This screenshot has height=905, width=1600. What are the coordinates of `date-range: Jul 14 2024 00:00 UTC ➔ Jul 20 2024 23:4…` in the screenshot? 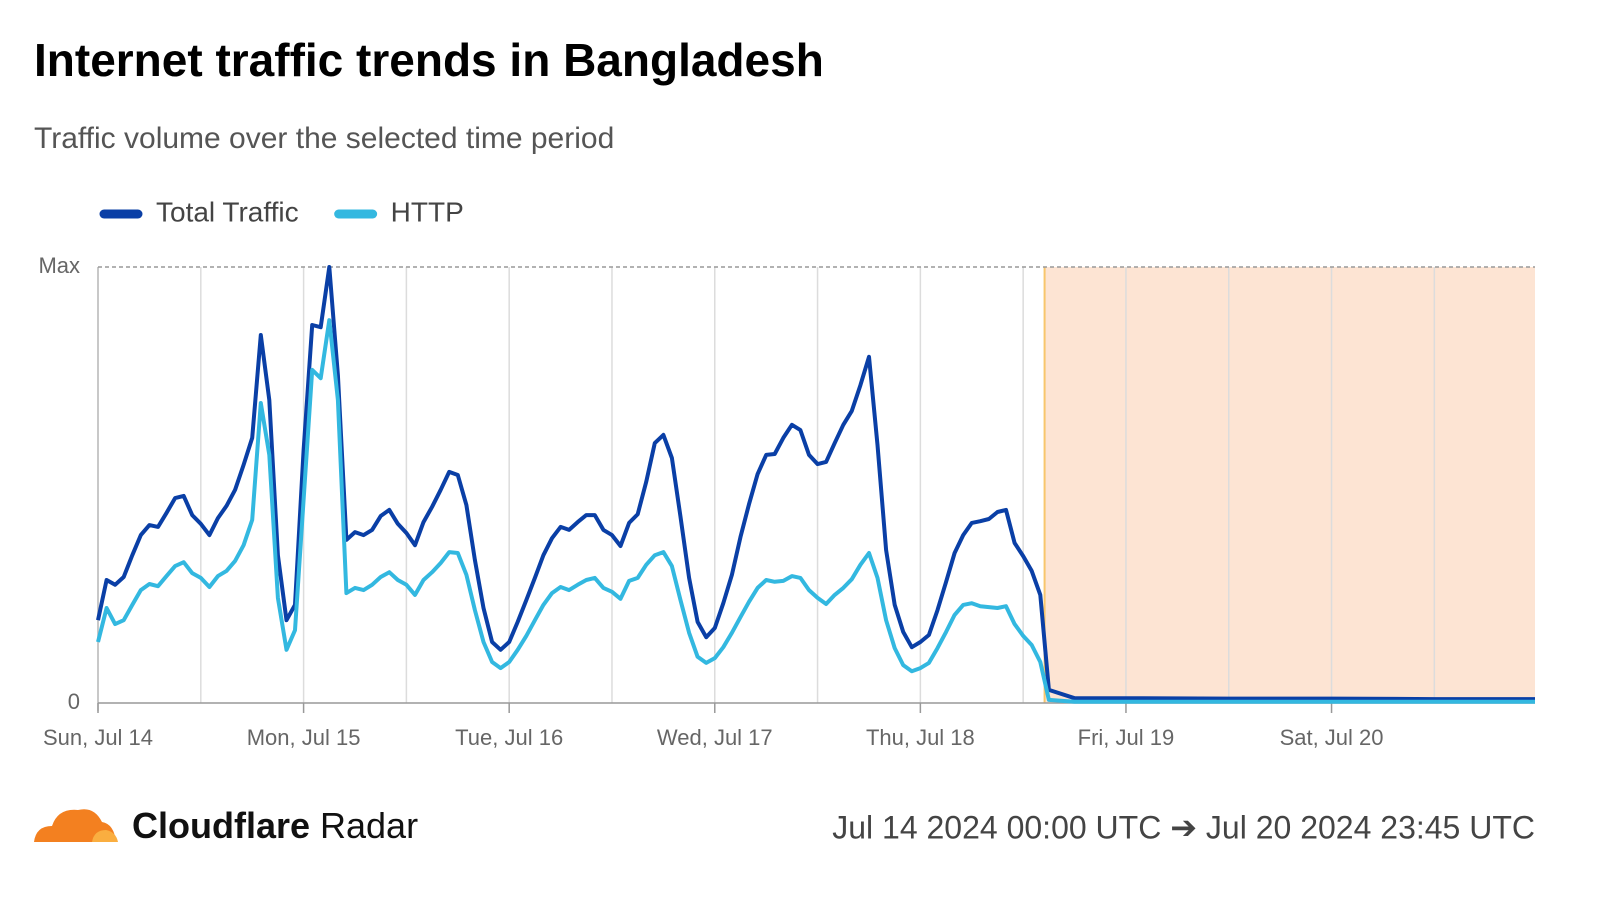 It's located at (1183, 827).